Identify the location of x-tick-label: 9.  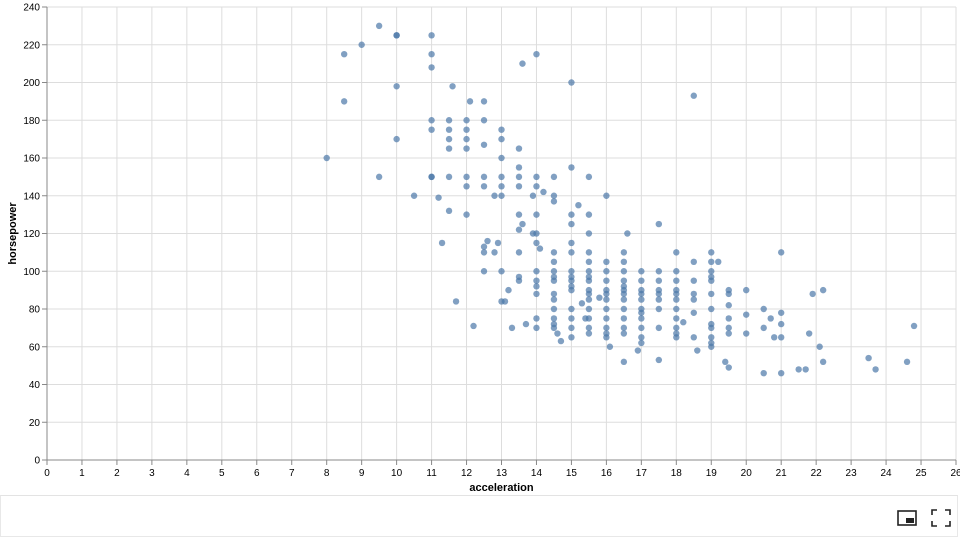
(362, 473).